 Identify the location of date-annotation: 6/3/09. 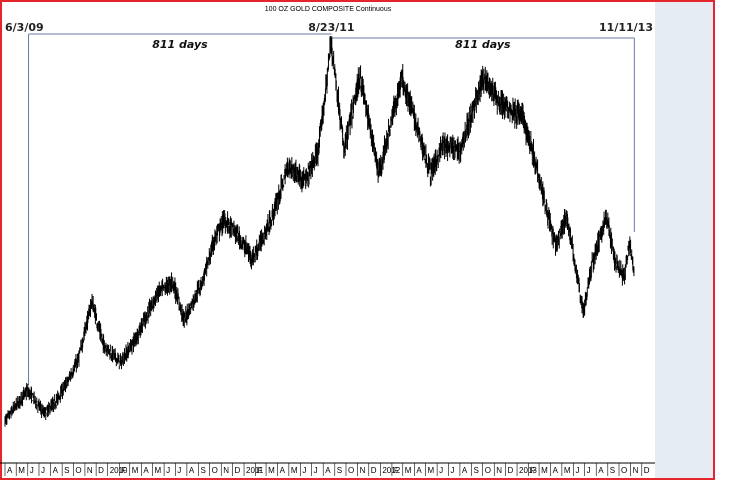
(24, 27).